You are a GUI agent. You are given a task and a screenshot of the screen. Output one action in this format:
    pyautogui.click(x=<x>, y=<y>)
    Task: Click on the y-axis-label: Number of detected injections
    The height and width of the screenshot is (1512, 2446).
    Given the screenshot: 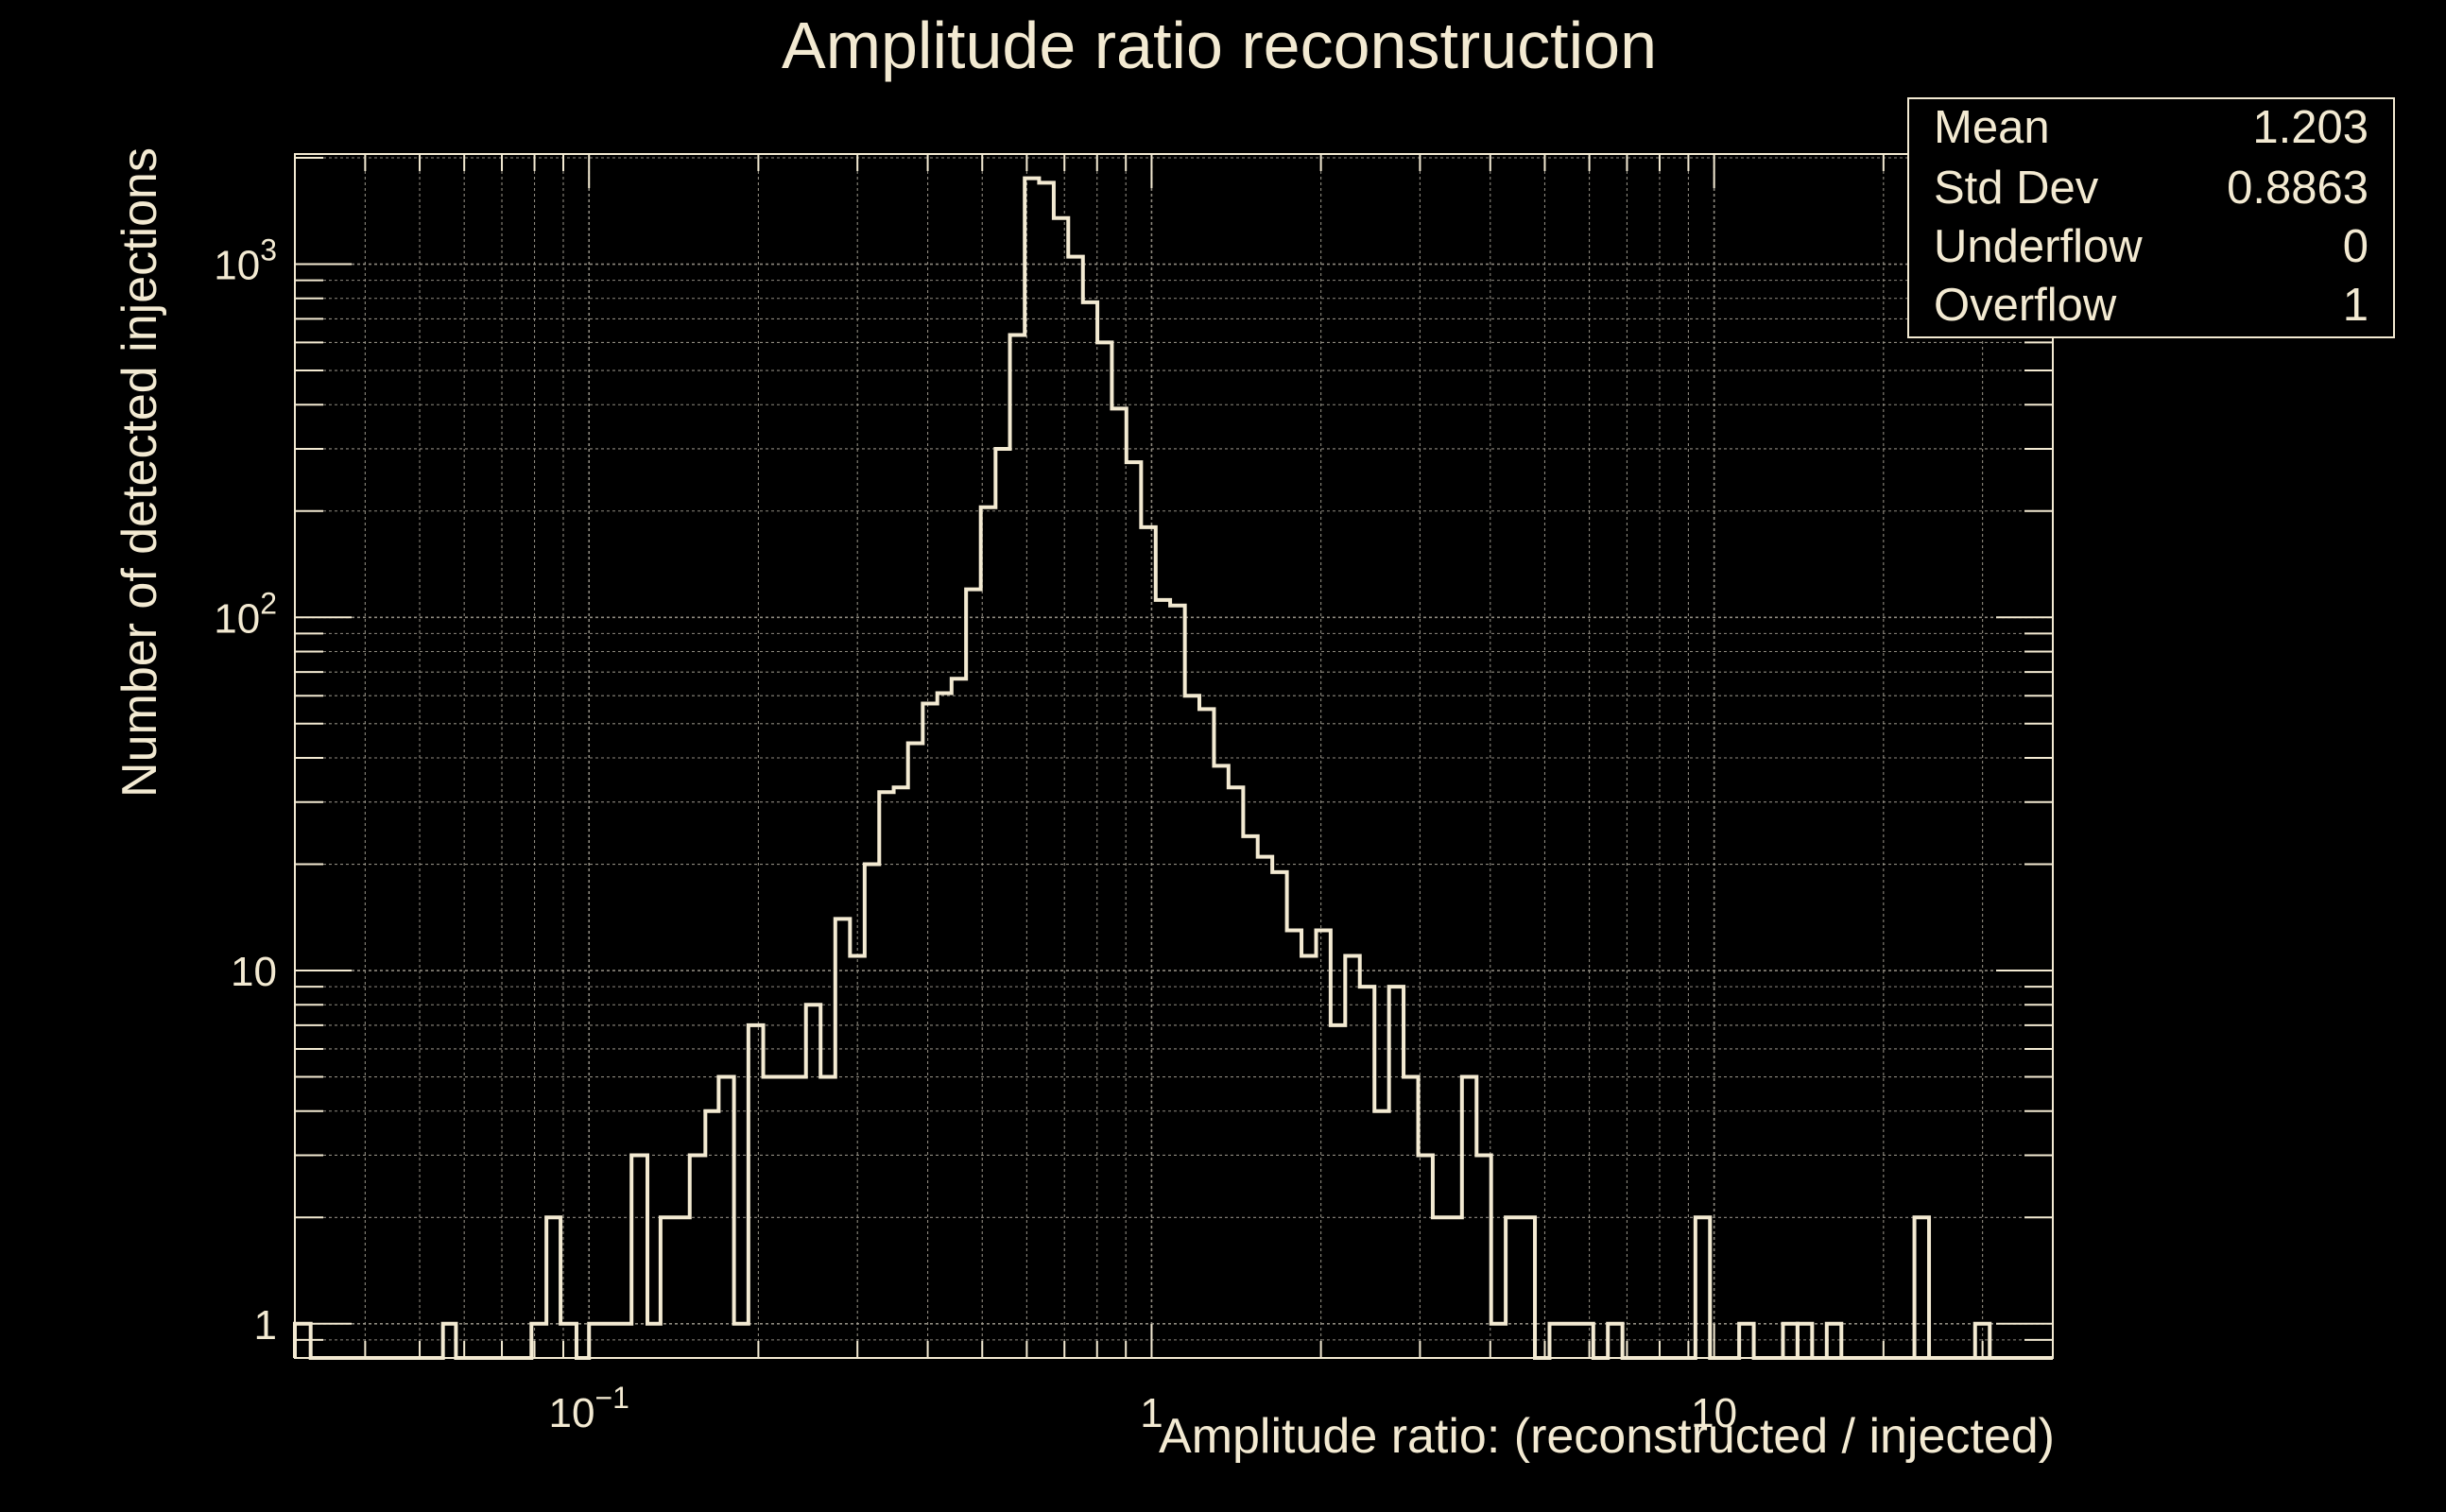 What is the action you would take?
    pyautogui.click(x=139, y=472)
    